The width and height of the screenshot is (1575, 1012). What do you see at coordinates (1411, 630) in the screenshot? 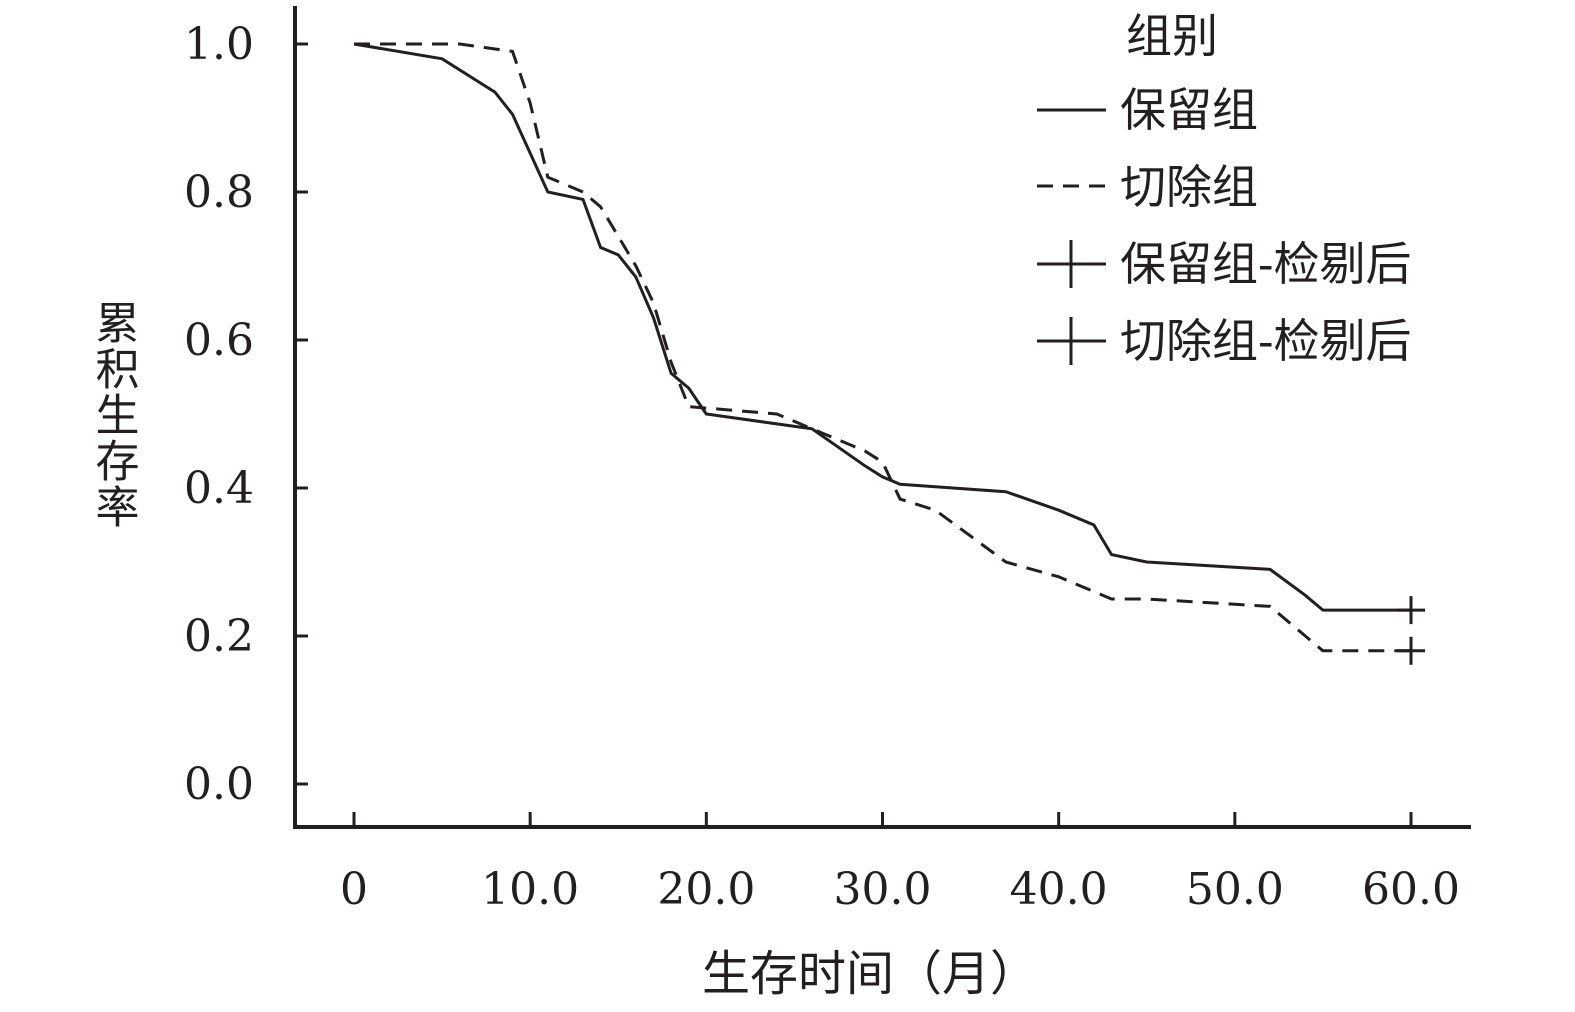
I see `censor-marks` at bounding box center [1411, 630].